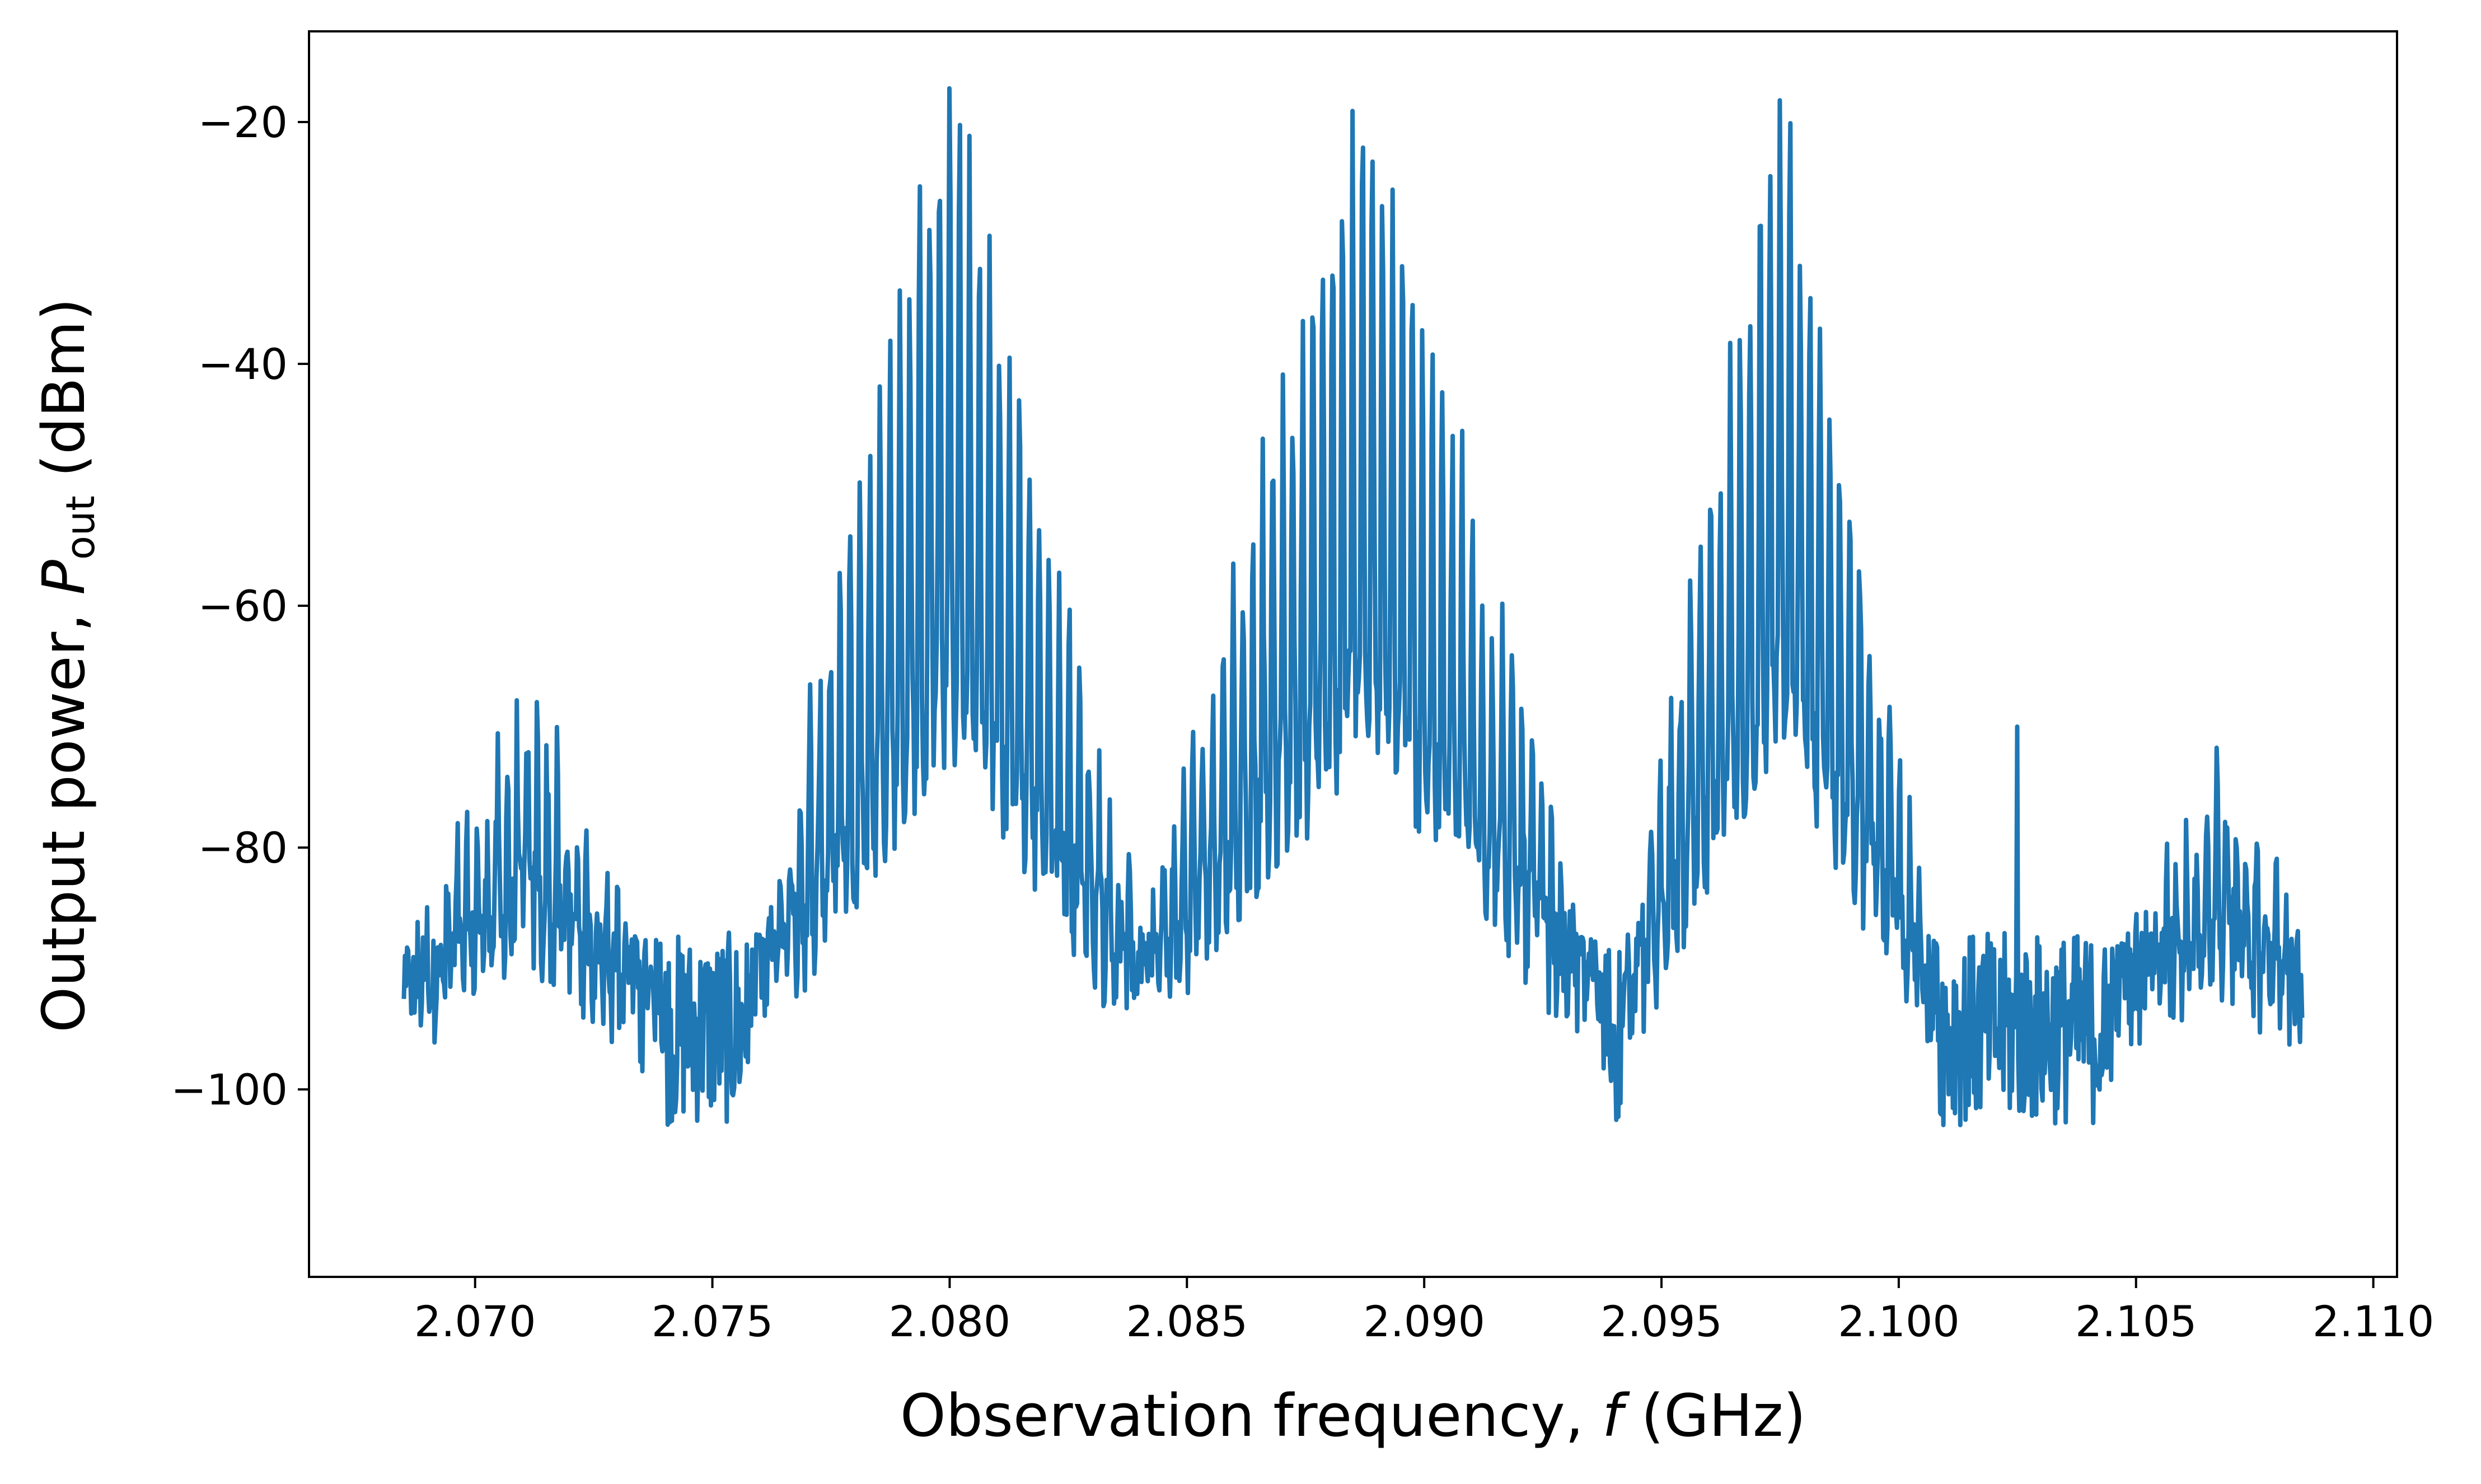  Describe the element at coordinates (229, 1090) in the screenshot. I see `y-tick-label: −100` at that location.